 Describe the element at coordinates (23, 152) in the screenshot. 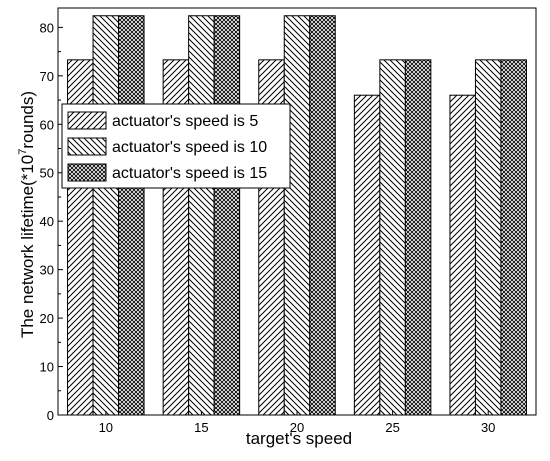

I see `y-axis-title-sup: 7` at that location.